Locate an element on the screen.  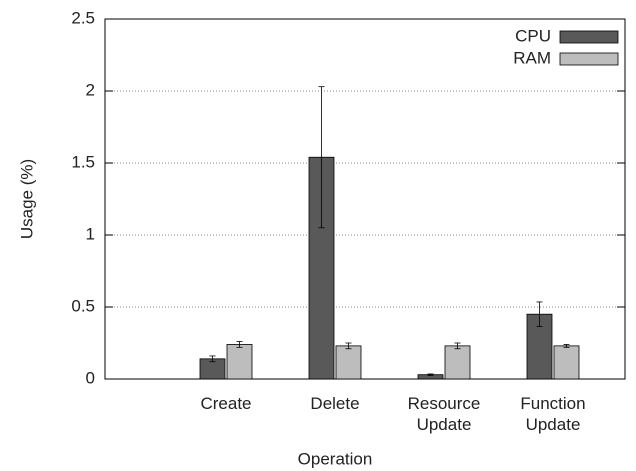
x-tick-label: Function Update is located at coordinates (552, 414).